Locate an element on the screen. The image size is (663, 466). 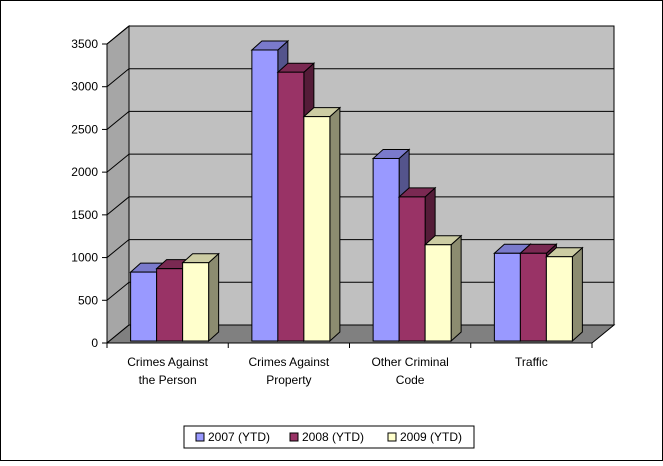
legend-item: 2009 (YTD) is located at coordinates (424, 437).